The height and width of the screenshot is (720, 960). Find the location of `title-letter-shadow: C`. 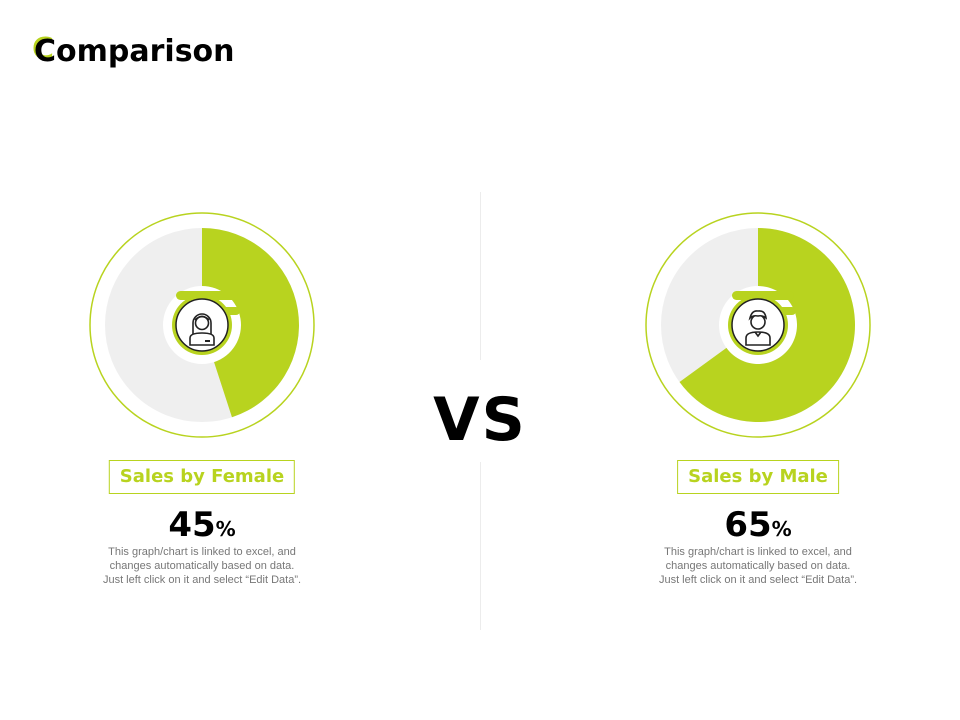

title-letter-shadow: C is located at coordinates (43, 49).